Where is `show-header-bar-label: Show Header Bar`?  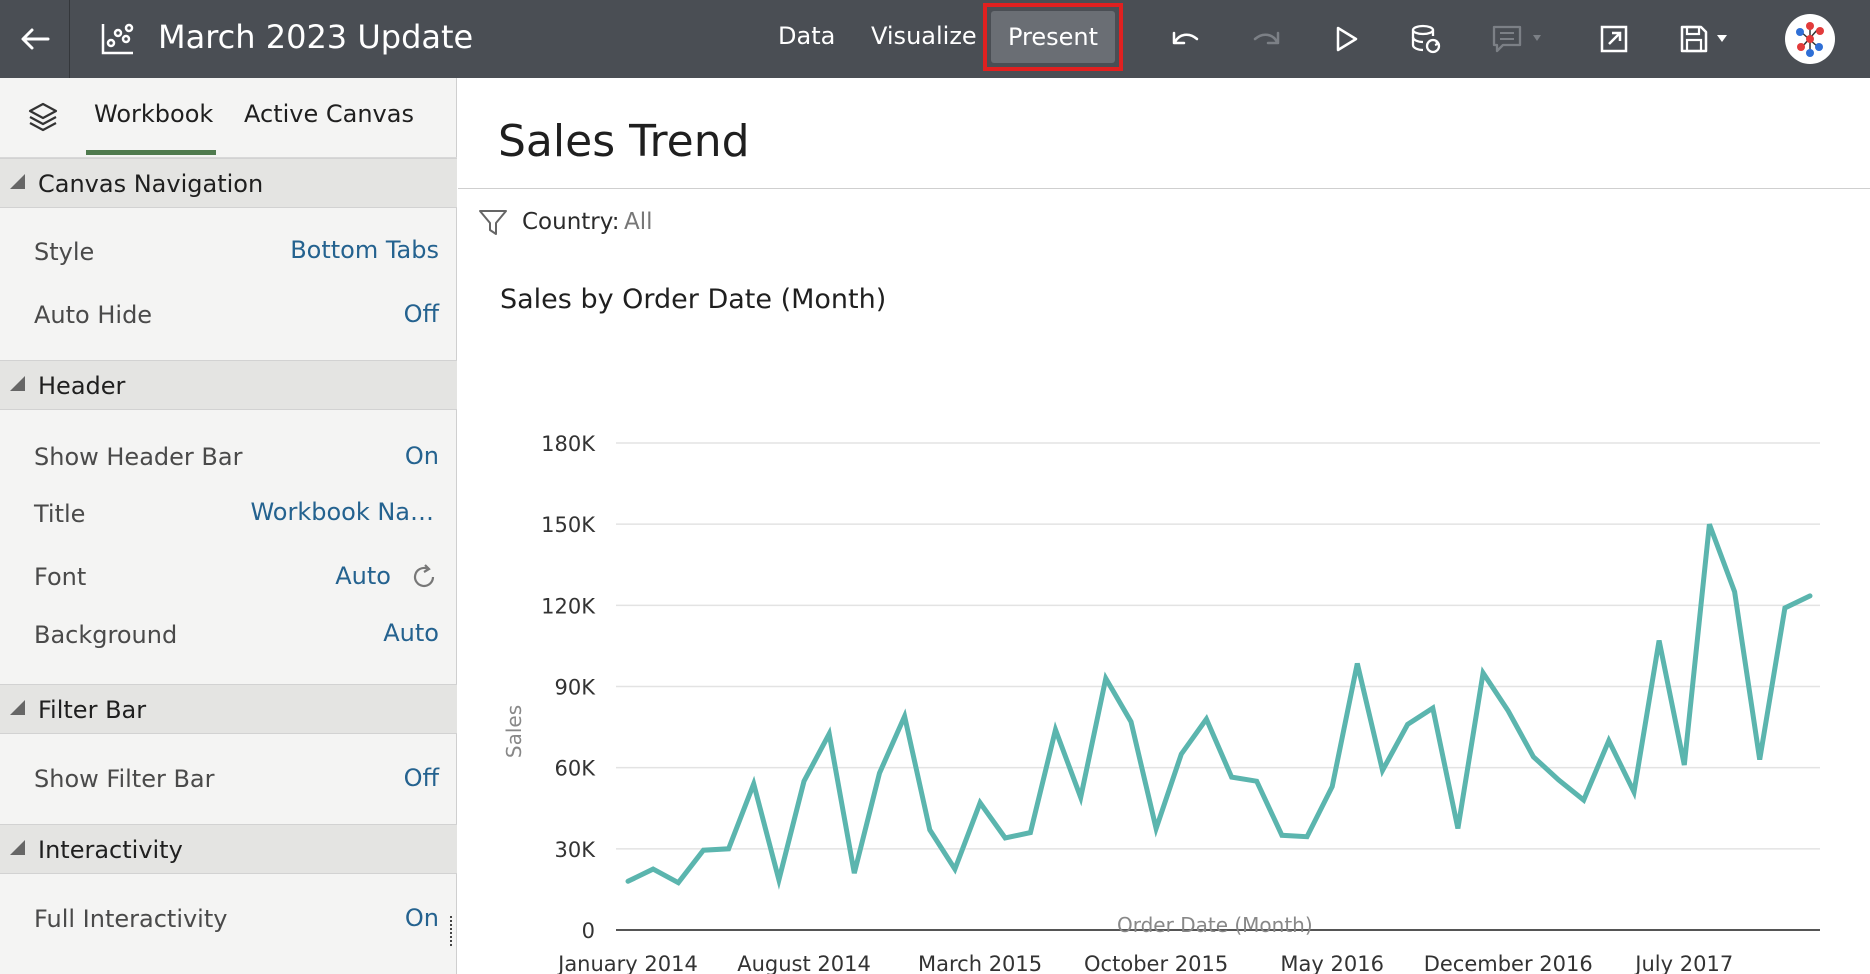
show-header-bar-label: Show Header Bar is located at coordinates (138, 457).